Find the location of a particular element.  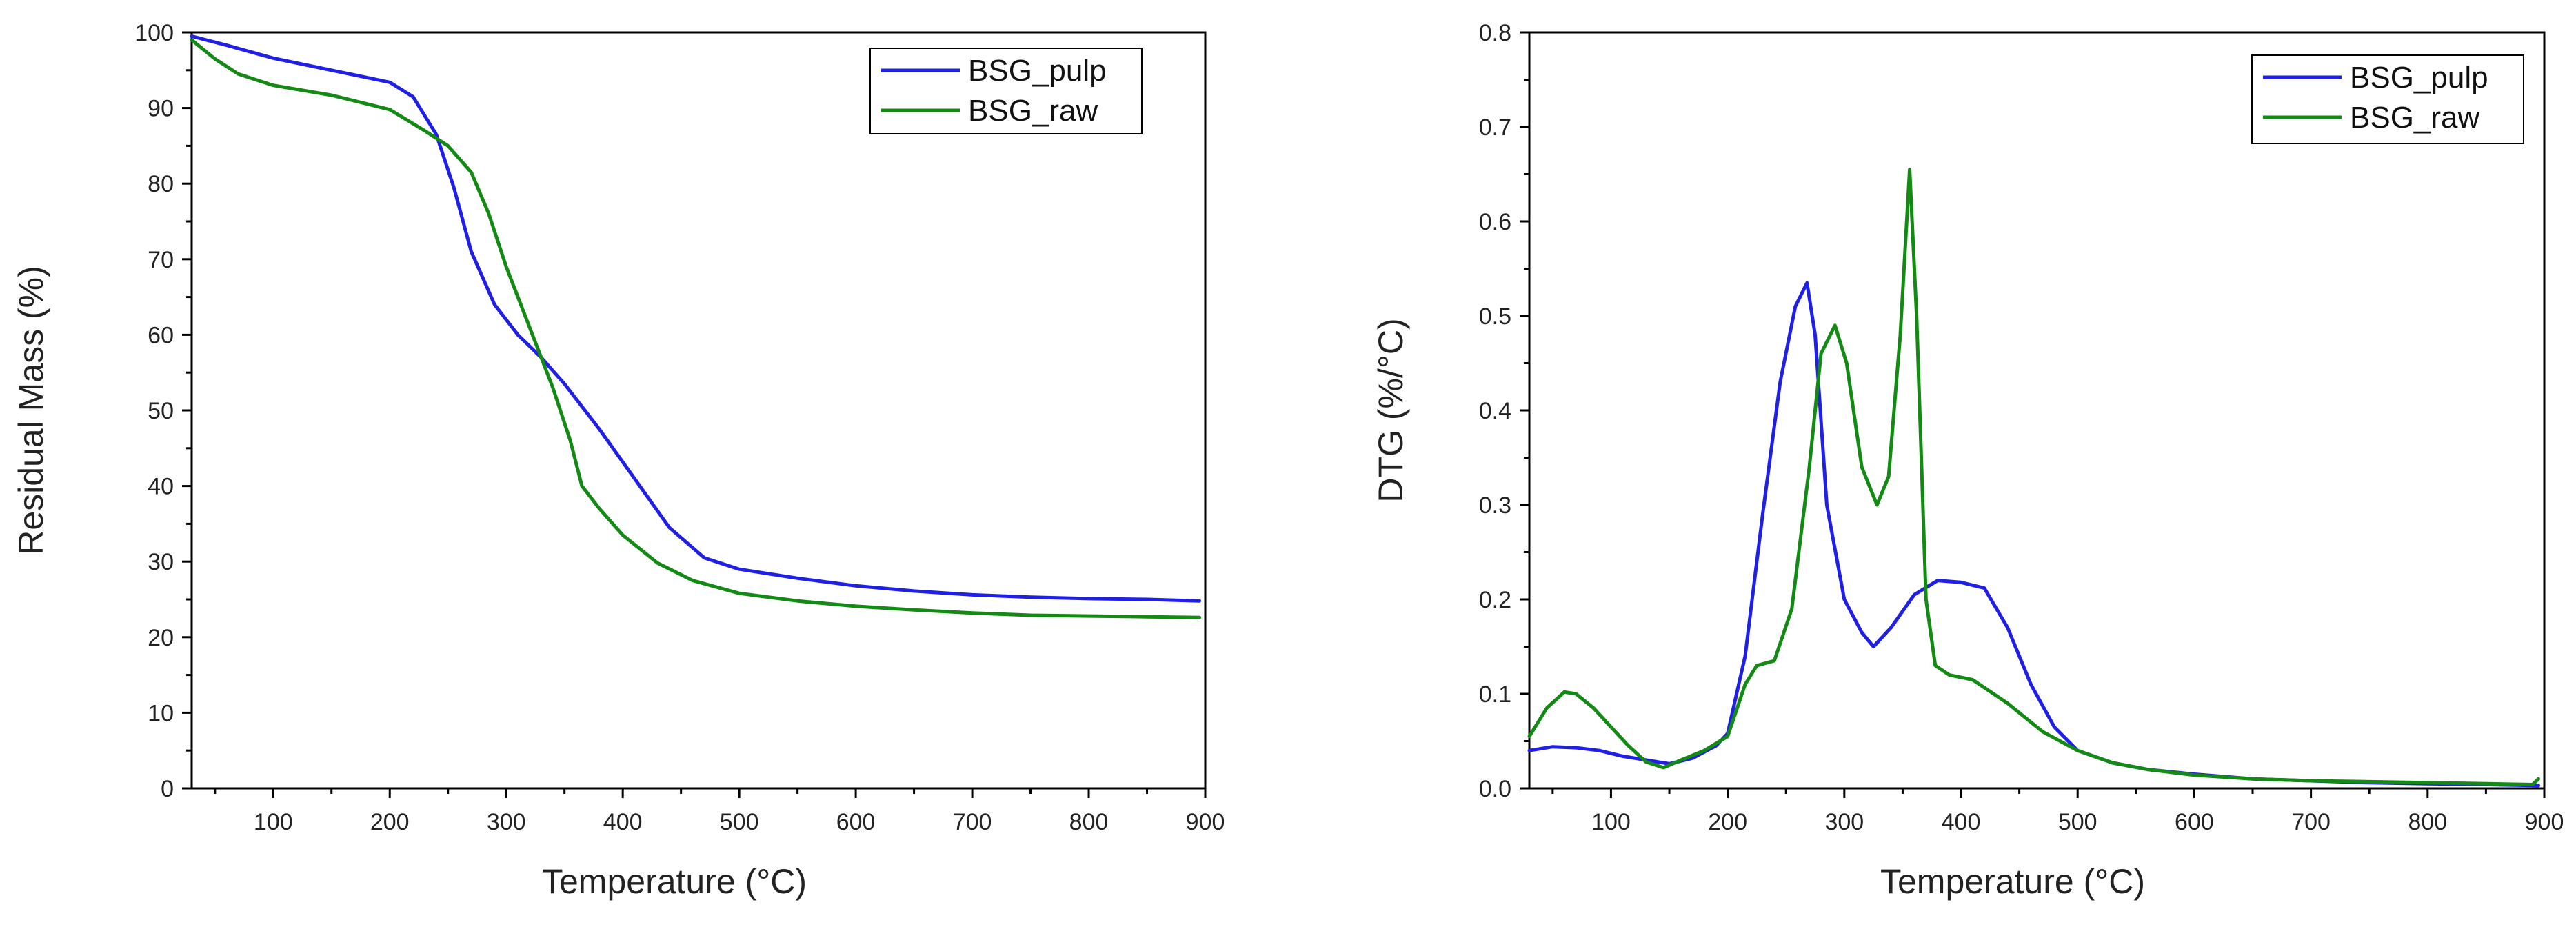

y-tick-label: 90 is located at coordinates (161, 109).